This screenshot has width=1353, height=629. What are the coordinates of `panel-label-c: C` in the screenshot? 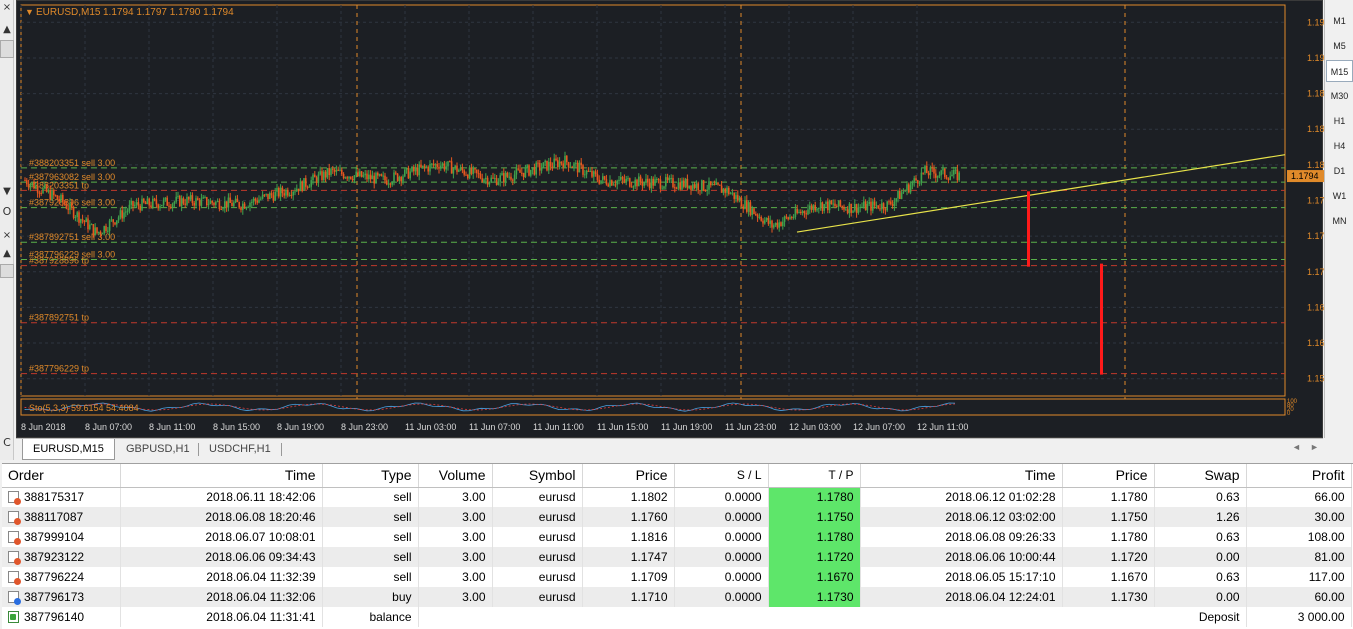 It's located at (7, 442).